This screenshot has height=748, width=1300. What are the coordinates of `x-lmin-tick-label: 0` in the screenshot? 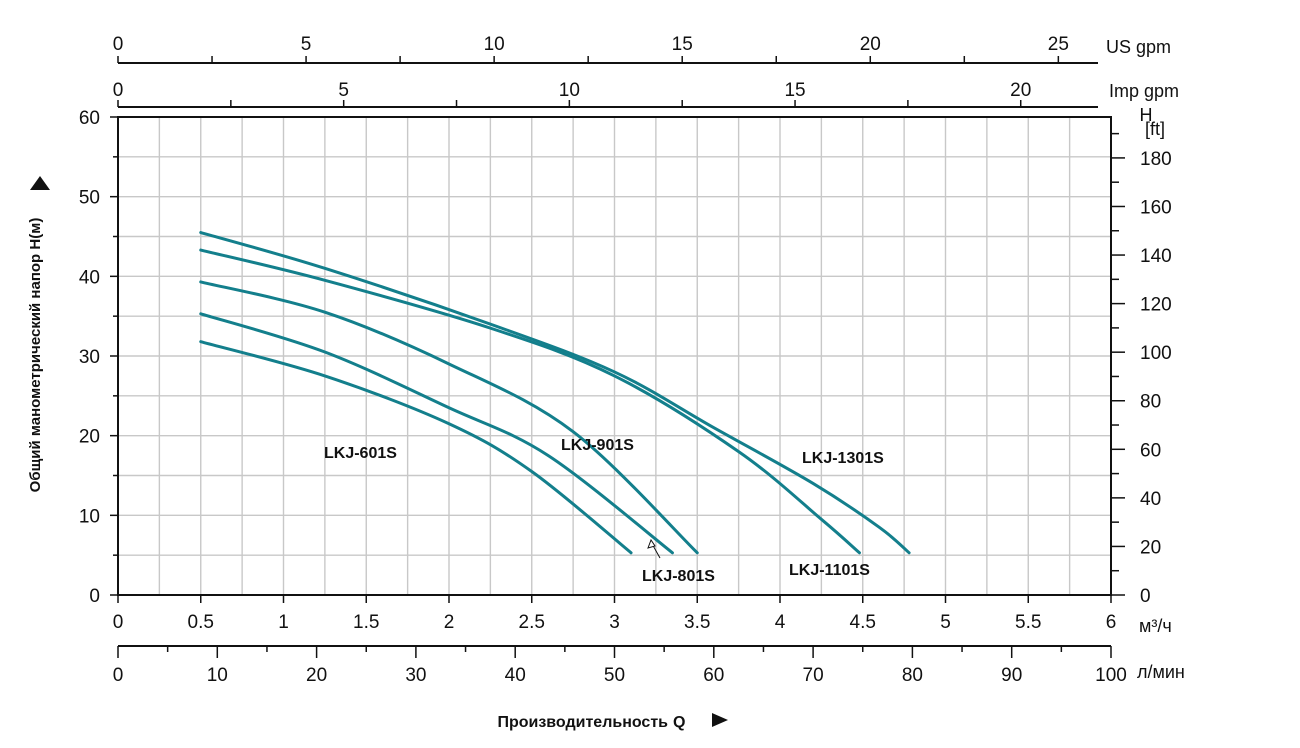 It's located at (118, 675).